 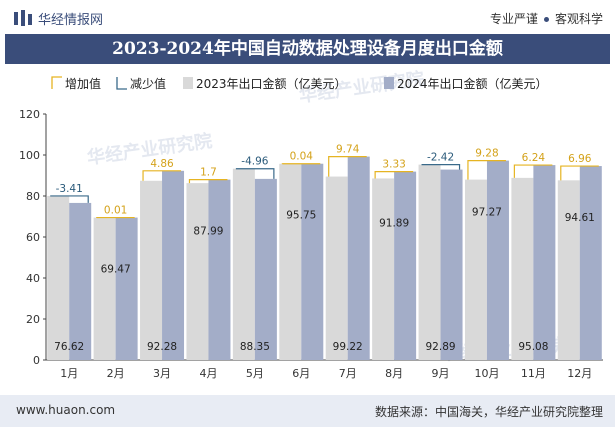 What do you see at coordinates (33, 196) in the screenshot?
I see `y-tick-label: 80` at bounding box center [33, 196].